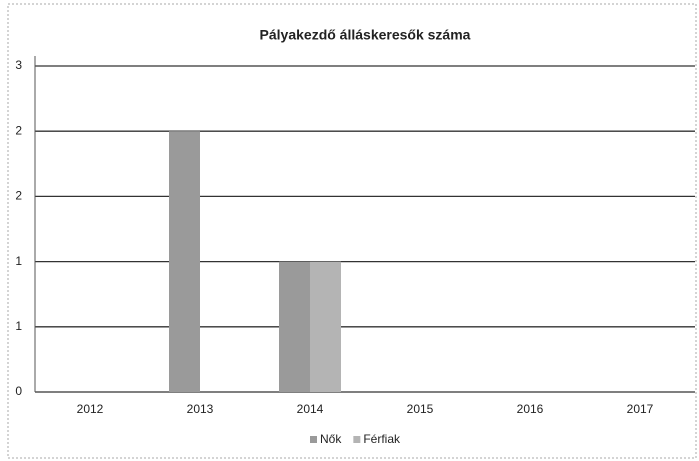 This screenshot has width=699, height=461. I want to click on x-tick-label: 2014, so click(310, 409).